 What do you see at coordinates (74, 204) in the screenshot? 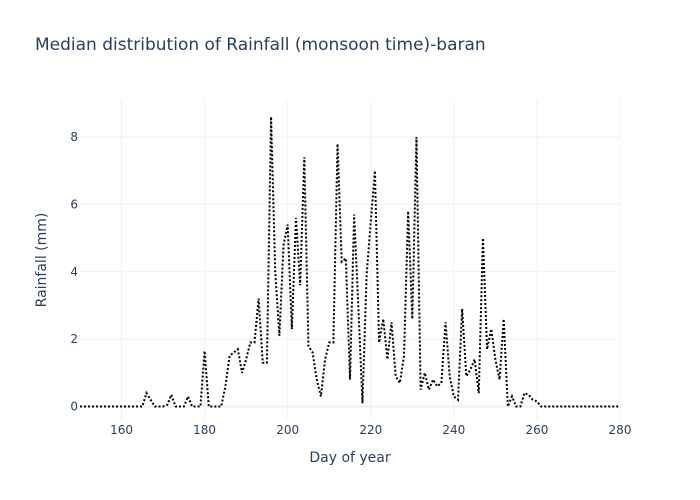
I see `y-tick-label: 6` at bounding box center [74, 204].